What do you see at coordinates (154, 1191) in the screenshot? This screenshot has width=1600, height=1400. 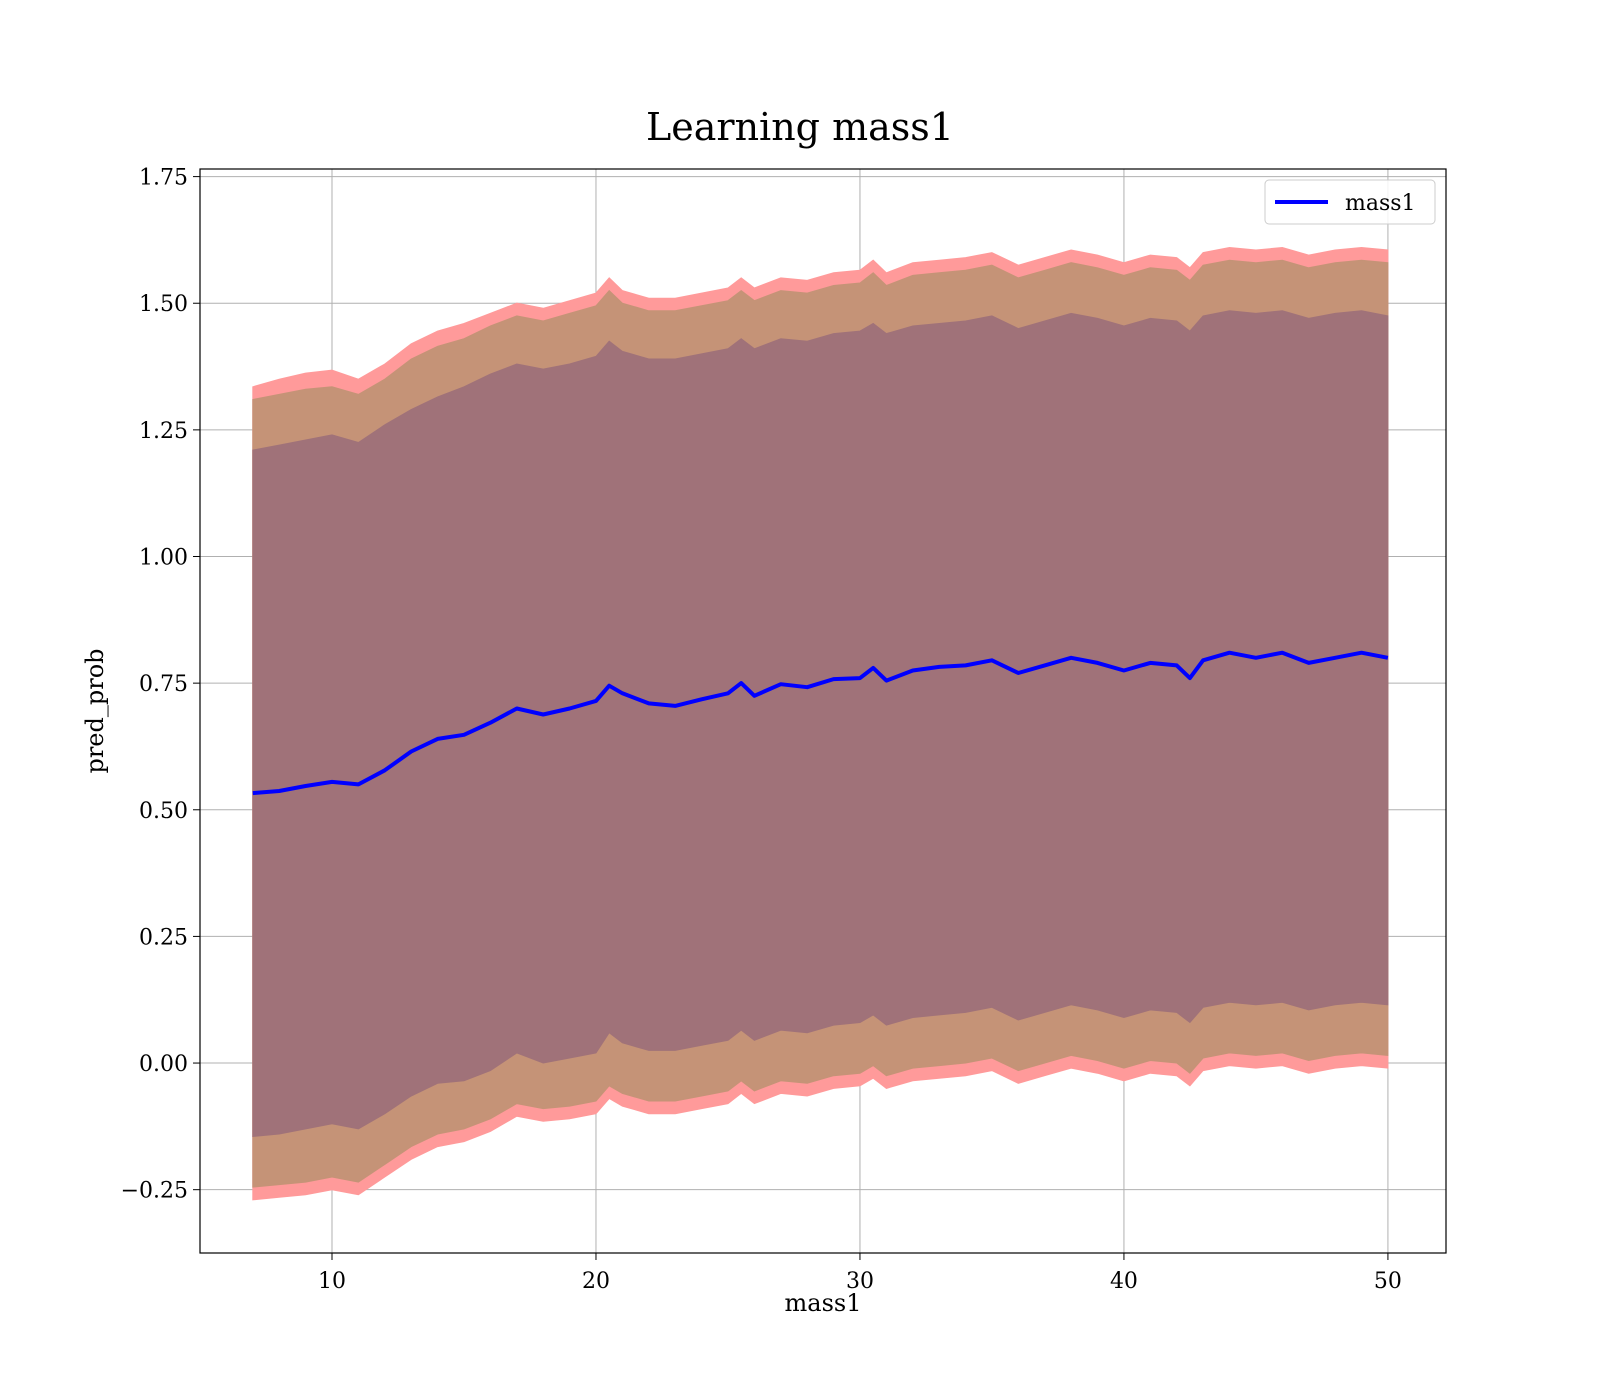 I see `y-tick-label-0: −0.25` at bounding box center [154, 1191].